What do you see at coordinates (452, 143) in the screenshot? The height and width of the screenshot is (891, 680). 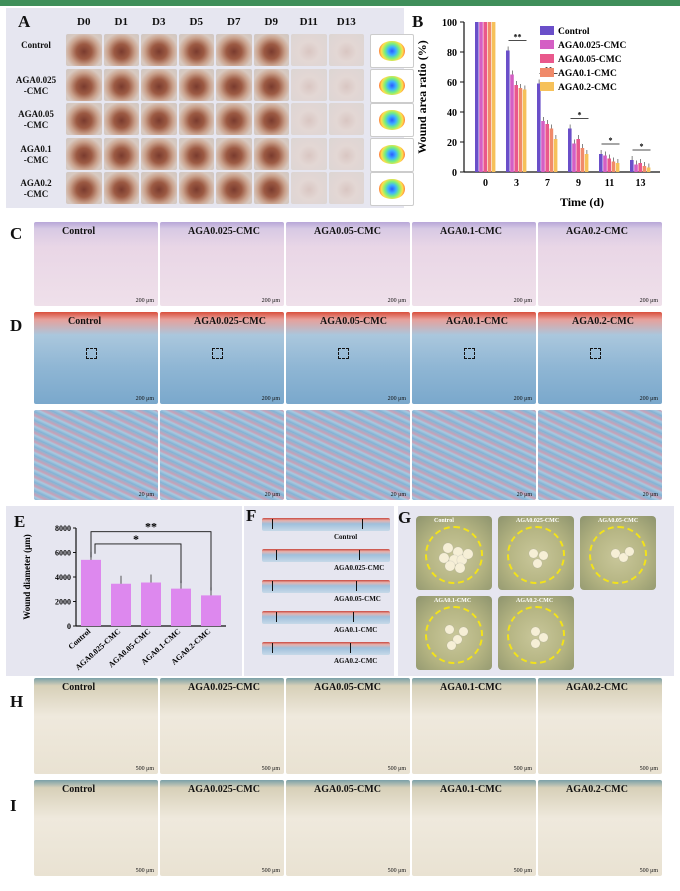 I see `y-tick-label: 20` at bounding box center [452, 143].